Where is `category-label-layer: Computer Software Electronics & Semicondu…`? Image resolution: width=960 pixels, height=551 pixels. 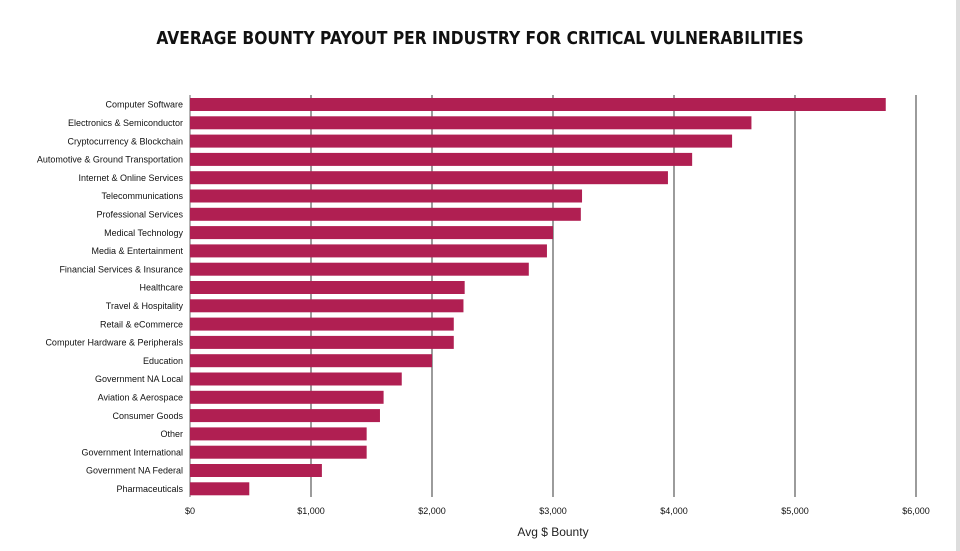
category-label-layer: Computer Software Electronics & Semicondu… is located at coordinates (110, 297).